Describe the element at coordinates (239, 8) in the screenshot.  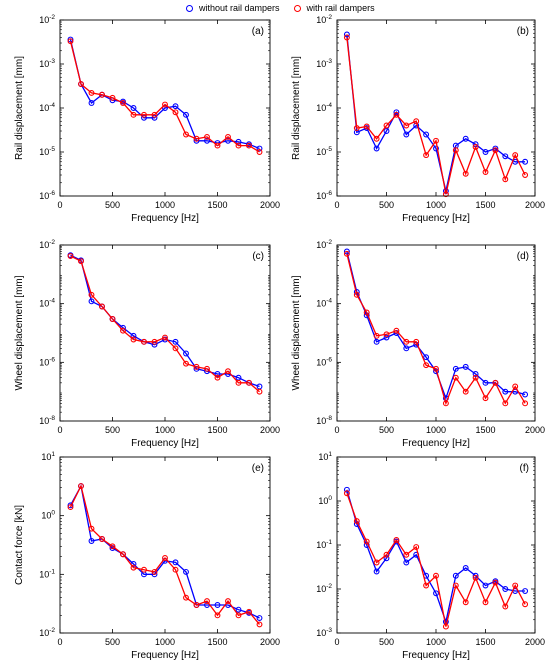
I see `legend-label-without-dampers: without rail dampers` at that location.